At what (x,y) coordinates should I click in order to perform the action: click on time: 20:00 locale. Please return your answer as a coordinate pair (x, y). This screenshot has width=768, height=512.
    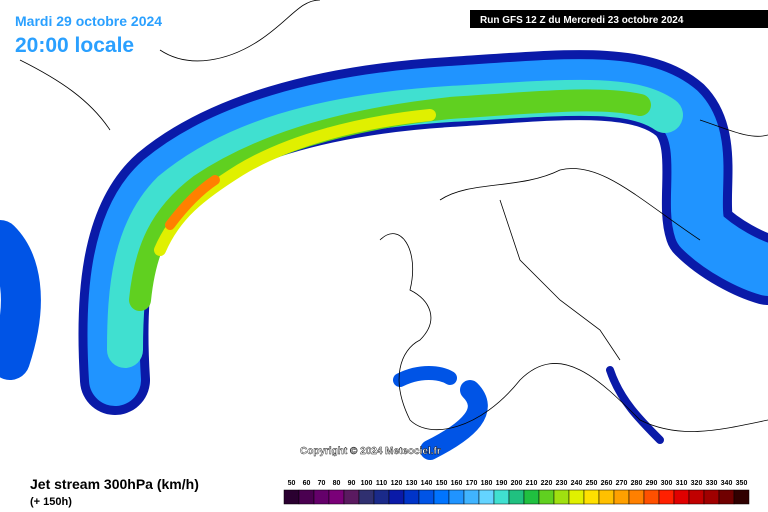
    Looking at the image, I should click on (74, 45).